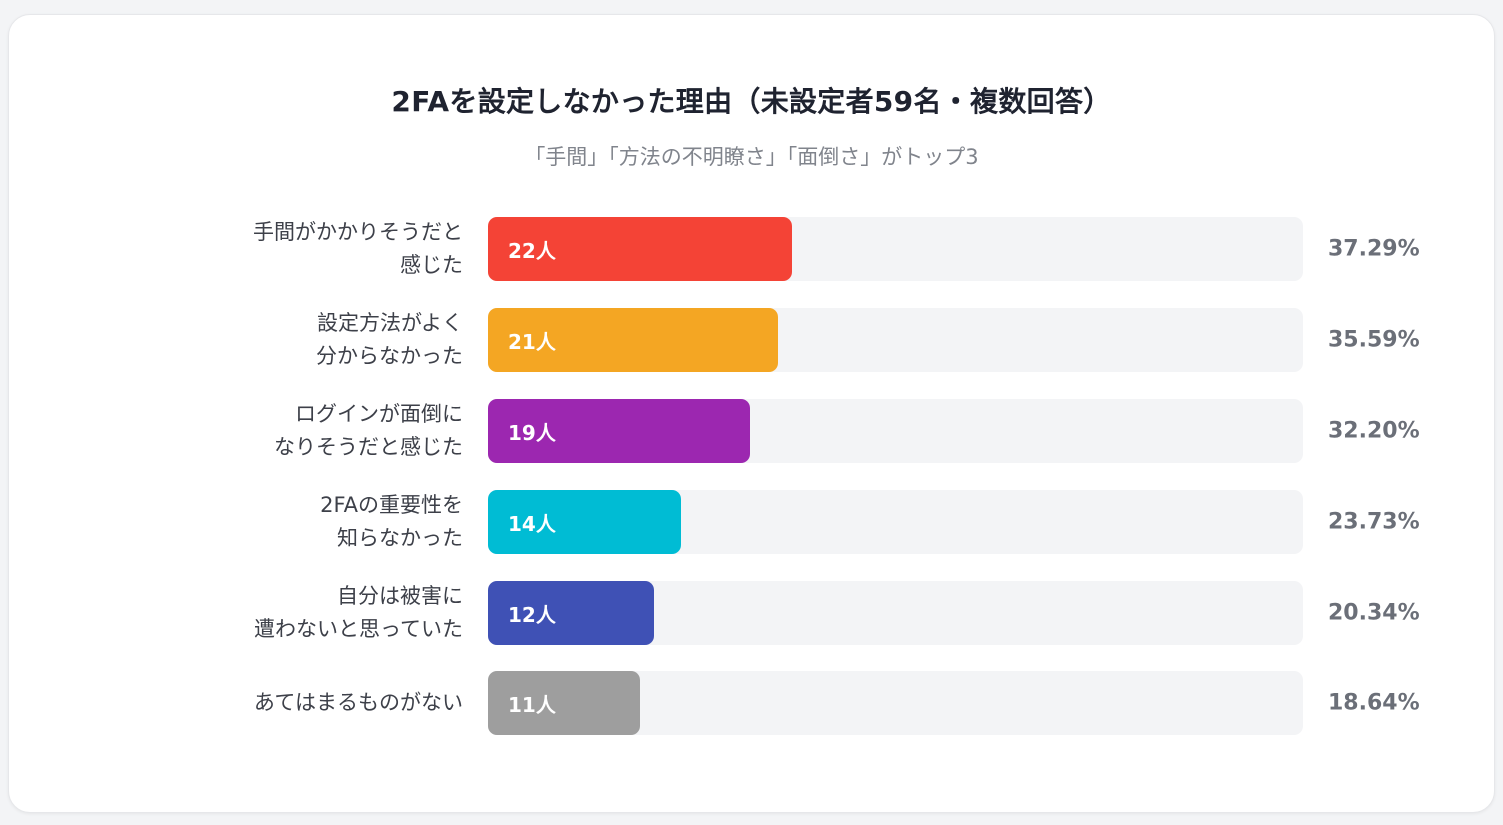 The width and height of the screenshot is (1503, 825). I want to click on bar-percentage: 35.59%, so click(1374, 340).